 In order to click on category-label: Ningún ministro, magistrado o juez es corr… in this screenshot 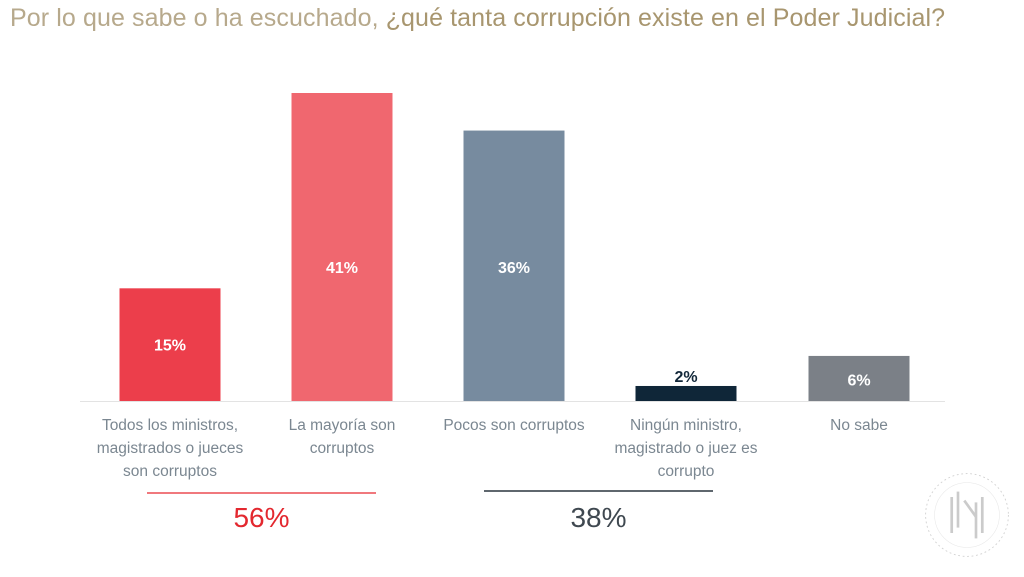, I will do `click(686, 448)`.